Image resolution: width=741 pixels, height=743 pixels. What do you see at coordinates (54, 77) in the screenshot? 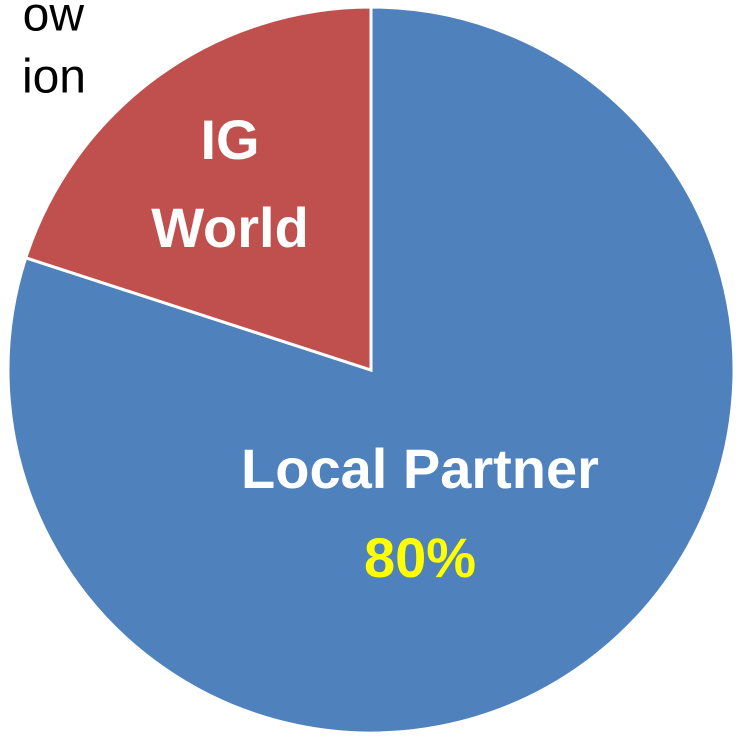
I see `annotation: ion` at bounding box center [54, 77].